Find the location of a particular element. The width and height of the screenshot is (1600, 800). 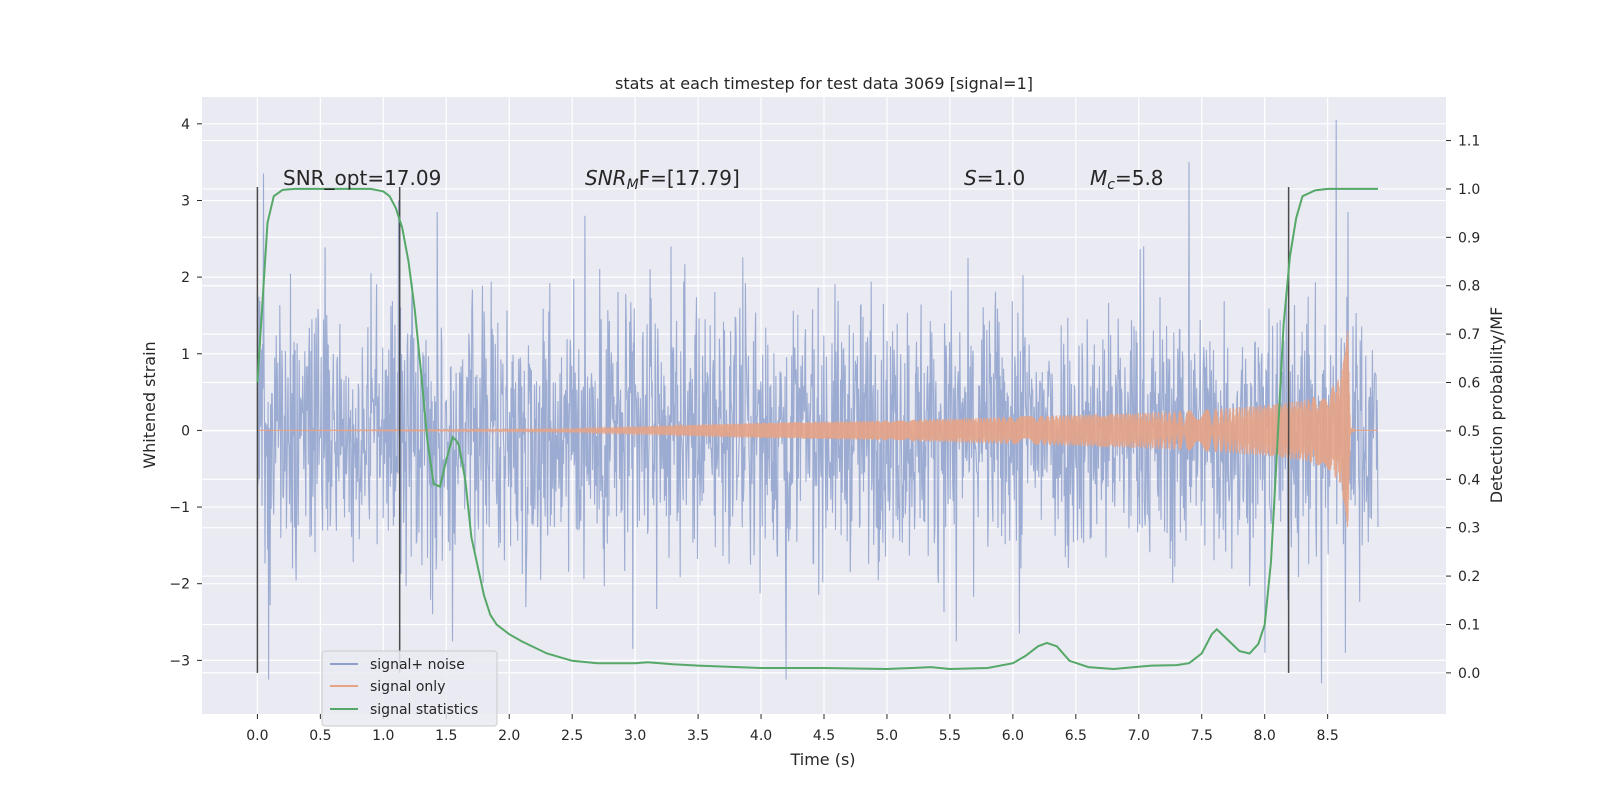

y-right-tick-label: 0.4 is located at coordinates (1469, 480).